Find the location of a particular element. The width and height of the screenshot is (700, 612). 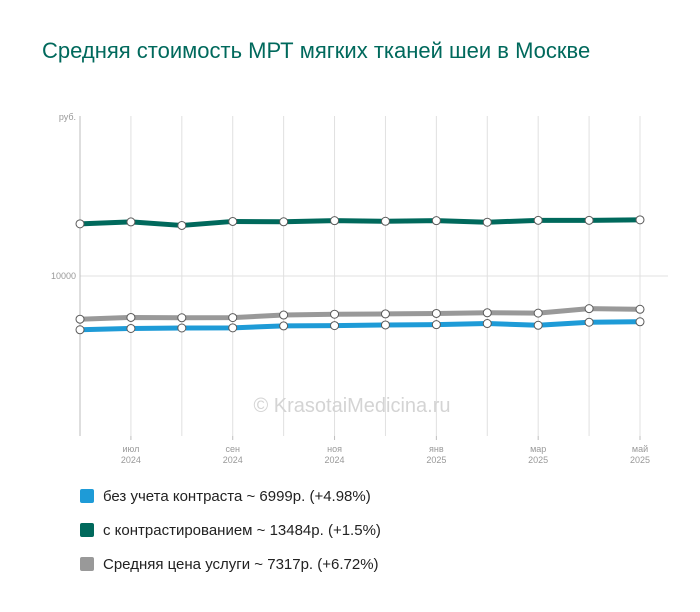

x-tick-month: янв is located at coordinates (436, 449).